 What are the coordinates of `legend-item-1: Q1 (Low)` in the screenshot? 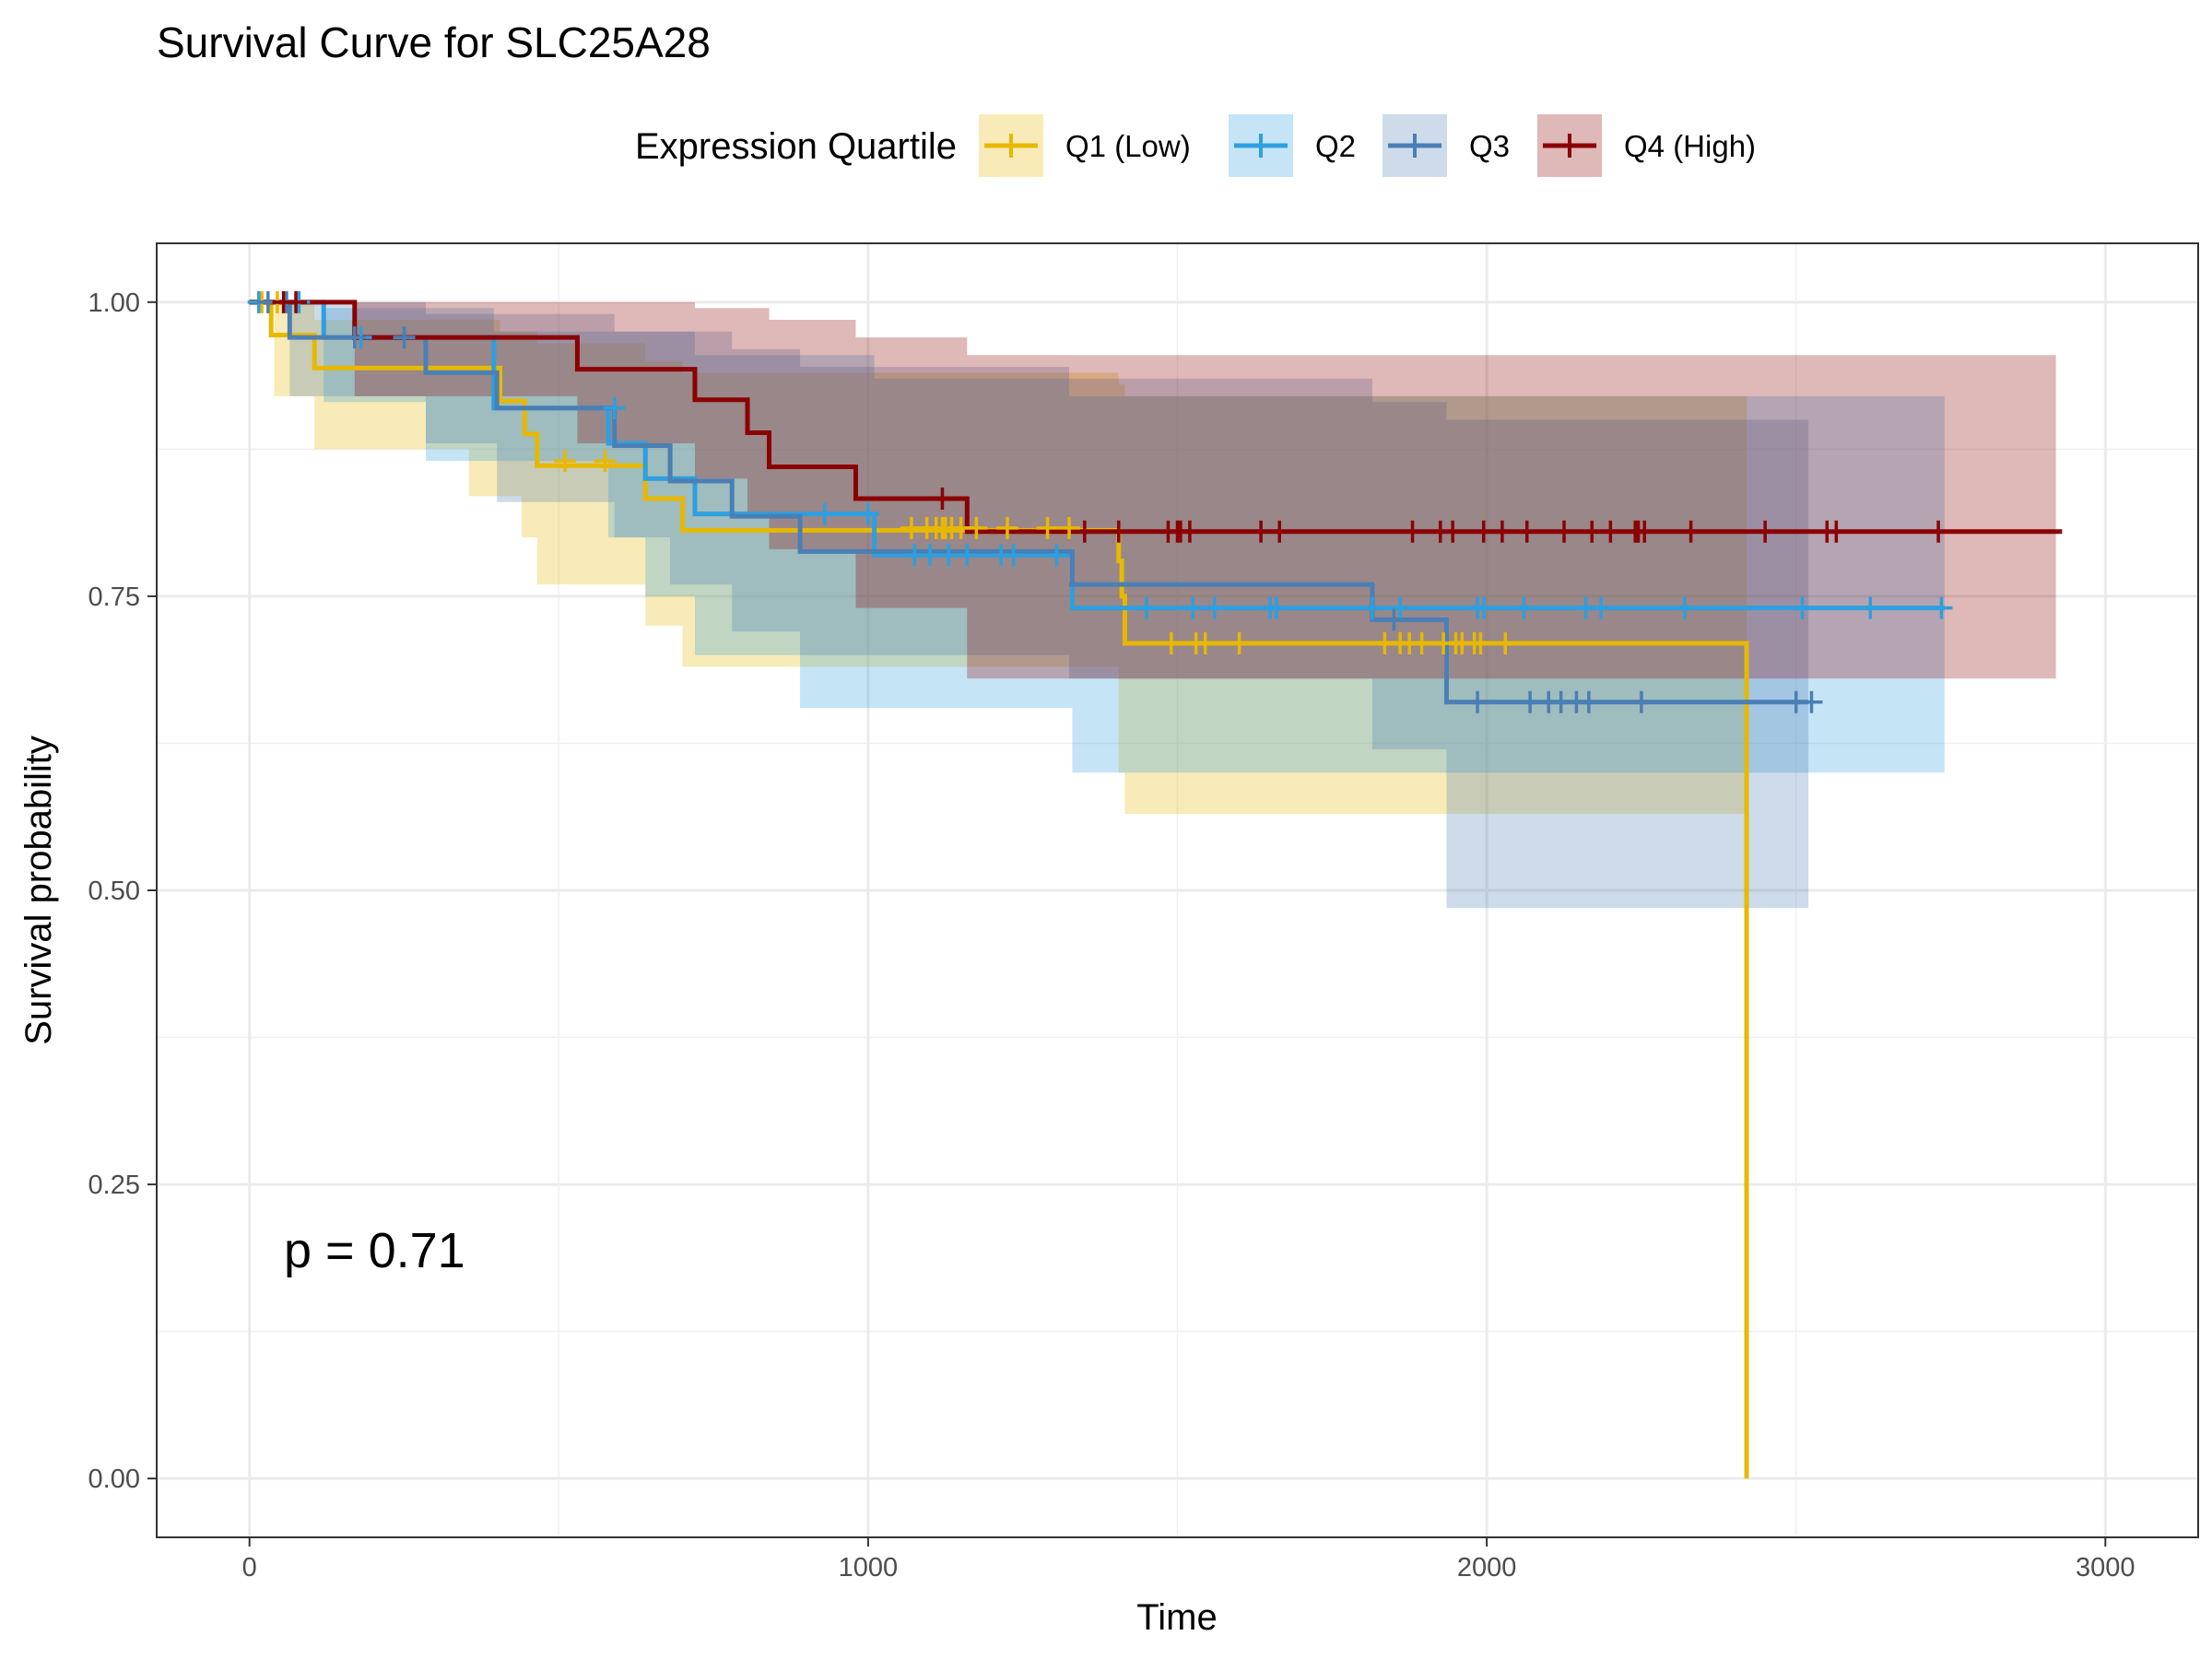 It's located at (1085, 145).